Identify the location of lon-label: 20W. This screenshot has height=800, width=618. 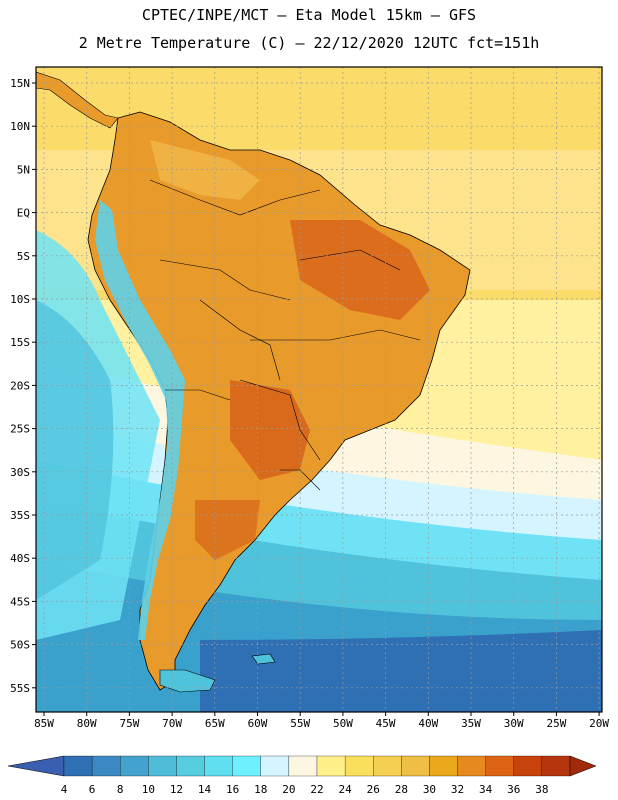
(599, 723).